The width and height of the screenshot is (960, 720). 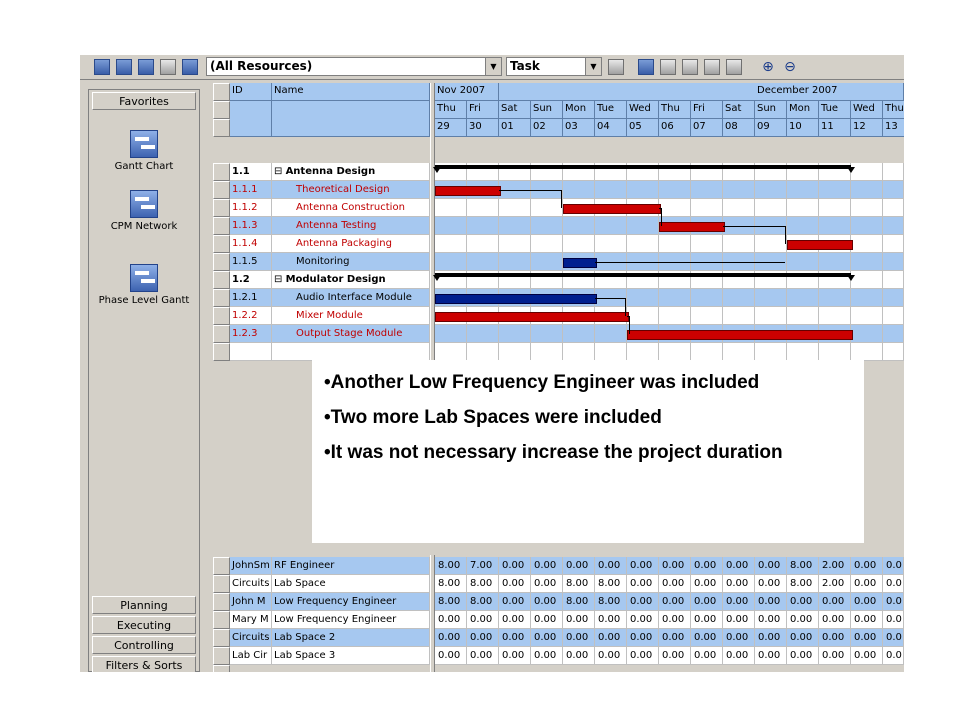 What do you see at coordinates (251, 280) in the screenshot?
I see `task-id: 1.2` at bounding box center [251, 280].